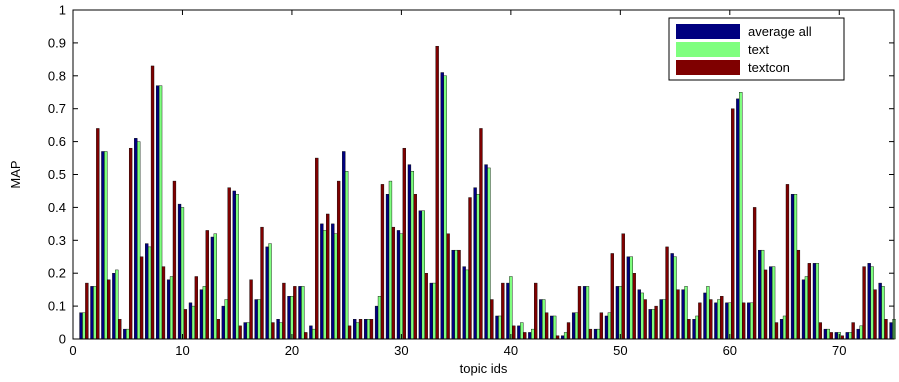 Image resolution: width=899 pixels, height=382 pixels. I want to click on legend: average all text textcon, so click(756, 49).